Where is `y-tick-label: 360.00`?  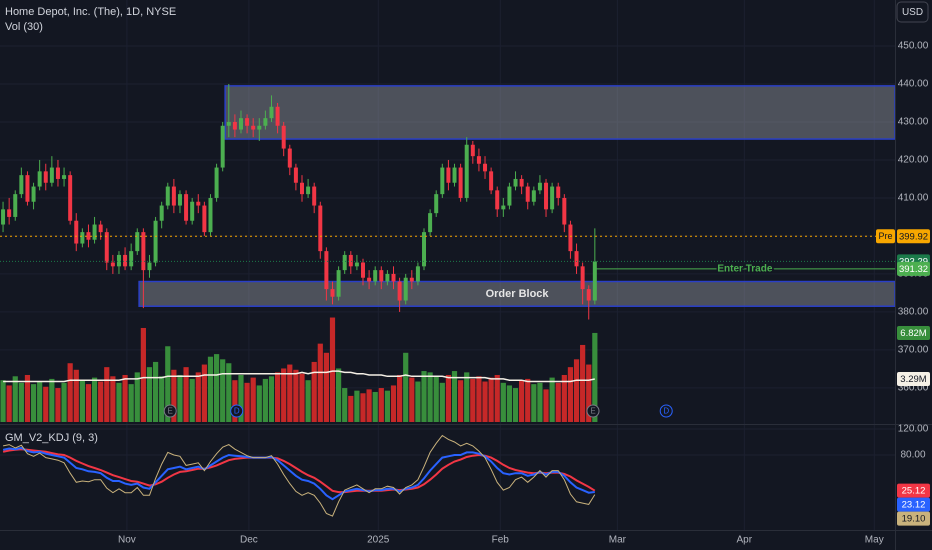 y-tick-label: 360.00 is located at coordinates (913, 388).